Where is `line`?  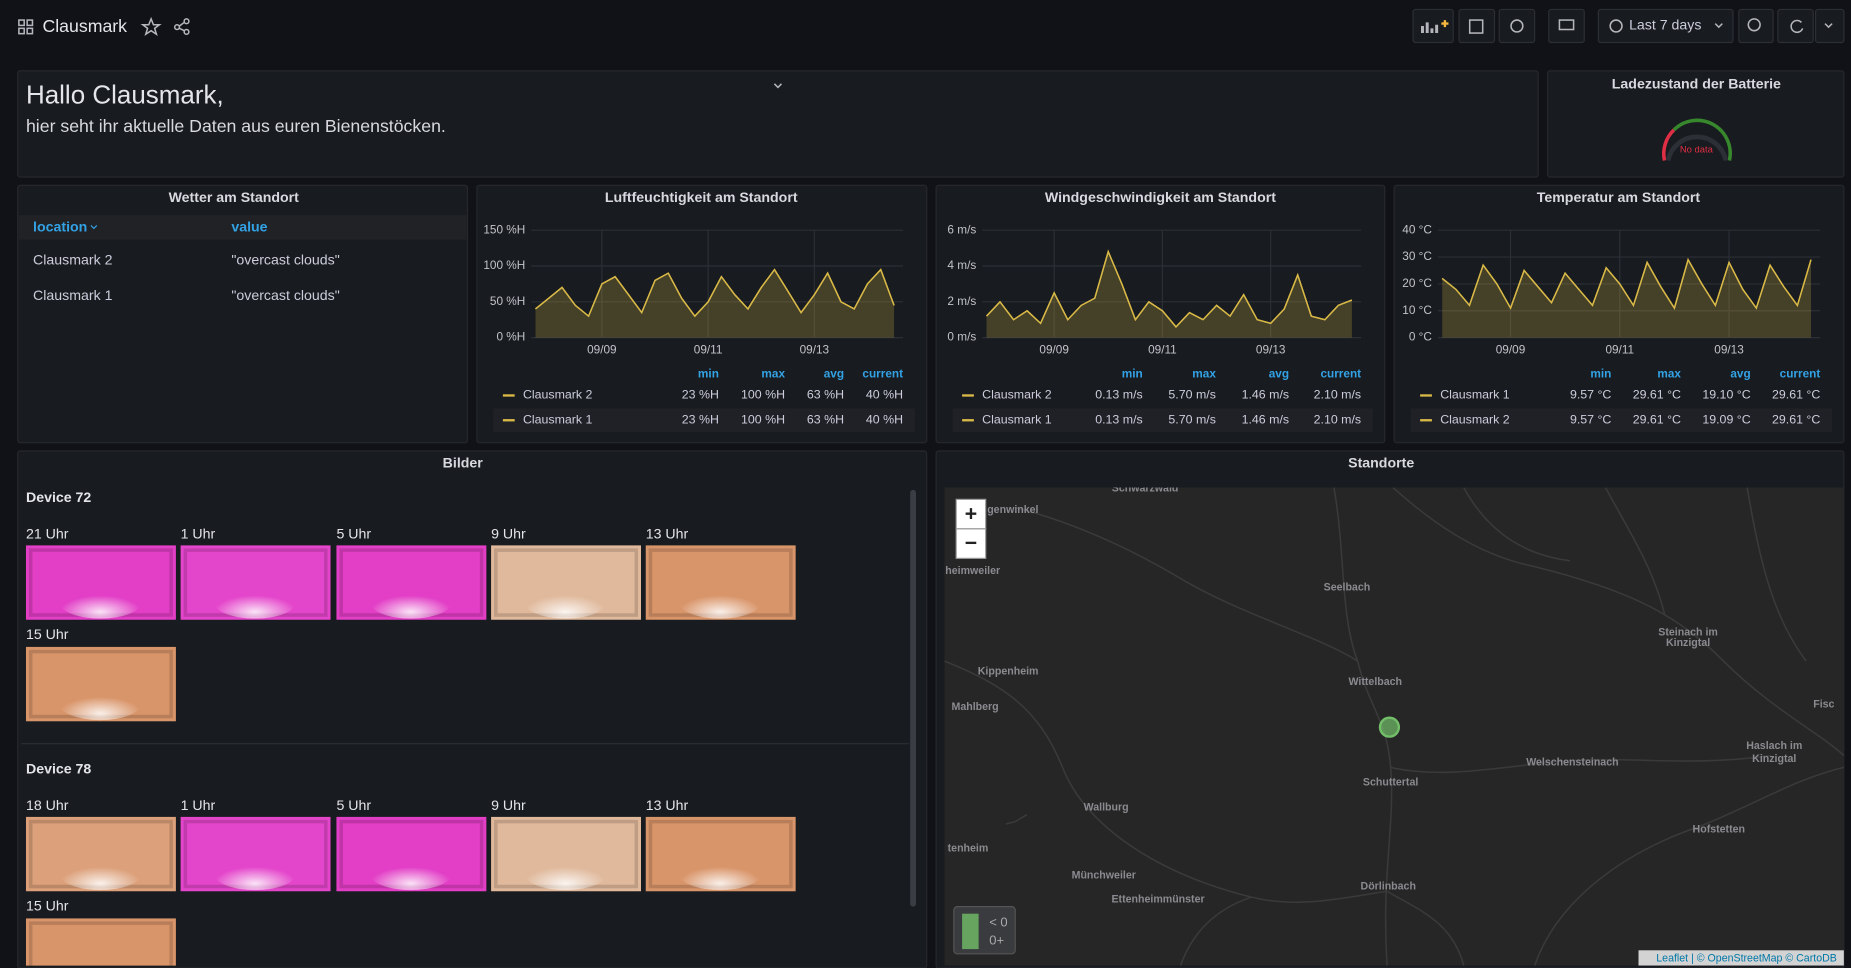
line is located at coordinates (715, 293).